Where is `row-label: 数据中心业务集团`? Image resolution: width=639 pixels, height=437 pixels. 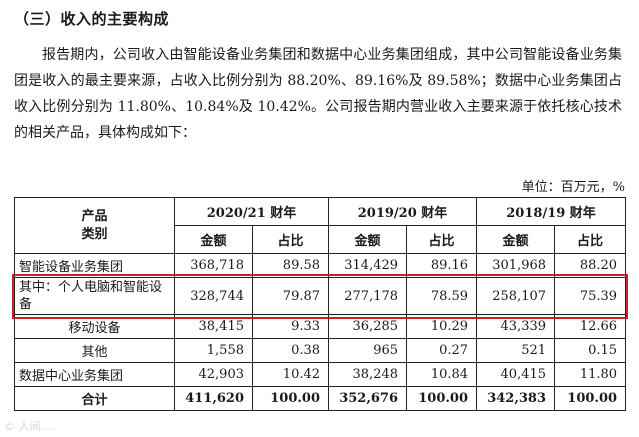 row-label: 数据中心业务集团 is located at coordinates (94, 374).